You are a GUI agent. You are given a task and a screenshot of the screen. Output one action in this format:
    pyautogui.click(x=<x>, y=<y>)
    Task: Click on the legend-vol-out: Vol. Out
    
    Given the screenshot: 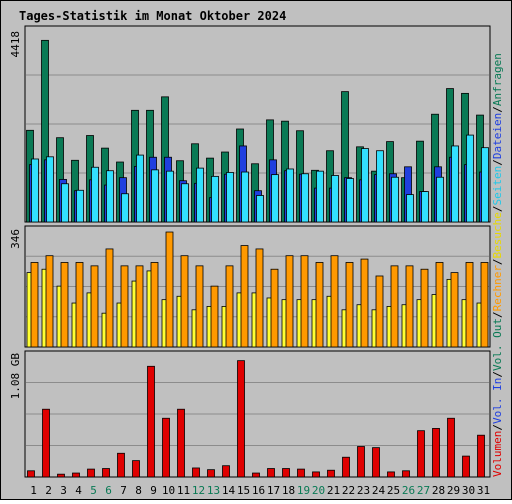 What is the action you would take?
    pyautogui.click(x=497, y=344)
    